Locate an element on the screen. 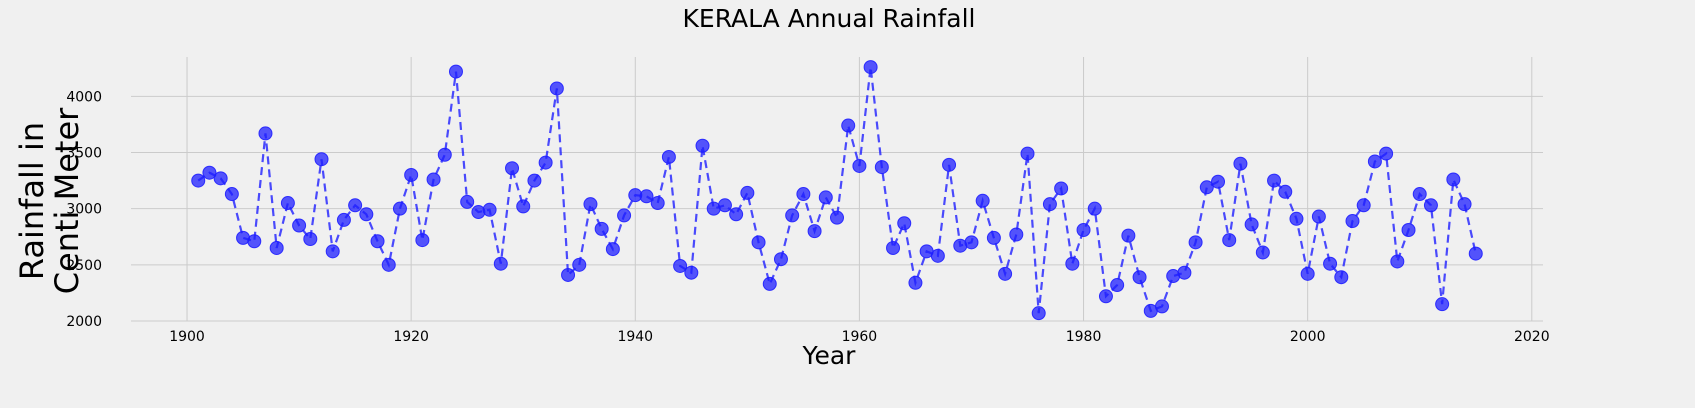  x-axis-title: Year is located at coordinates (829, 355).